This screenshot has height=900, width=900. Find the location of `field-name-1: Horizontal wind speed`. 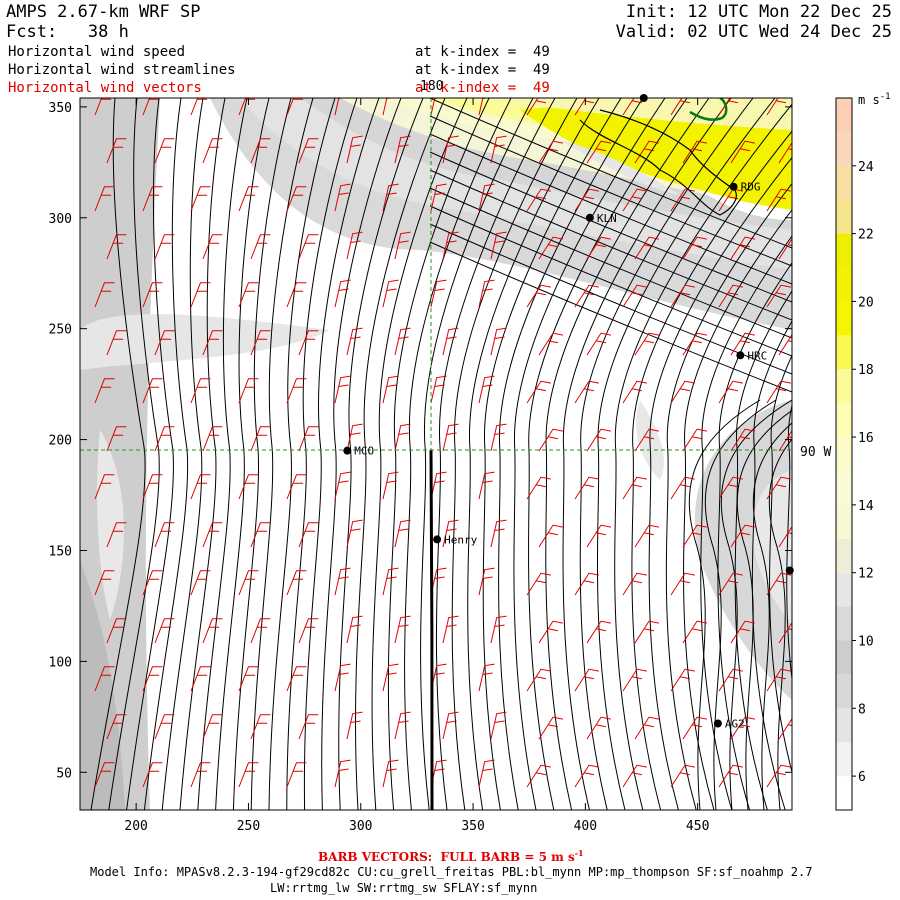

field-name-1: Horizontal wind speed is located at coordinates (97, 52).